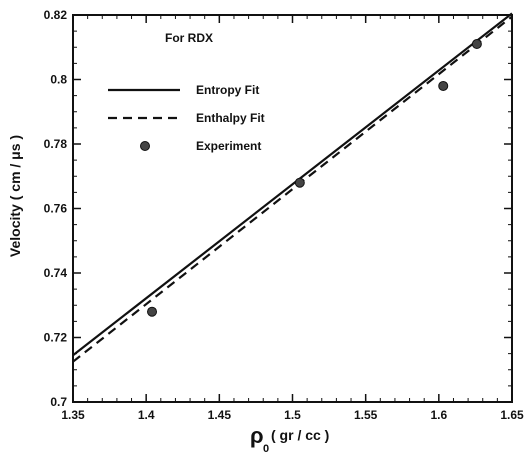  What do you see at coordinates (266, 449) in the screenshot?
I see `x-axis-label-subscript: 0` at bounding box center [266, 449].